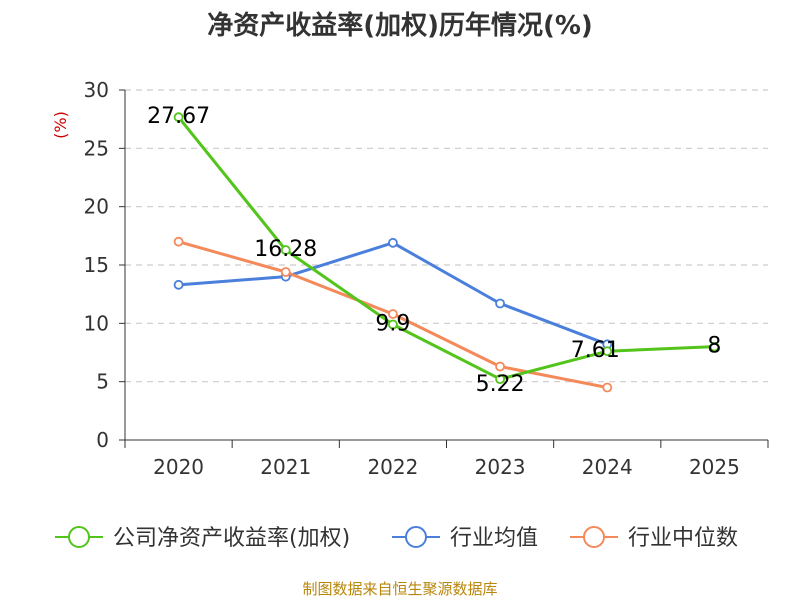  I want to click on legend-item: 行业中位数, so click(654, 538).